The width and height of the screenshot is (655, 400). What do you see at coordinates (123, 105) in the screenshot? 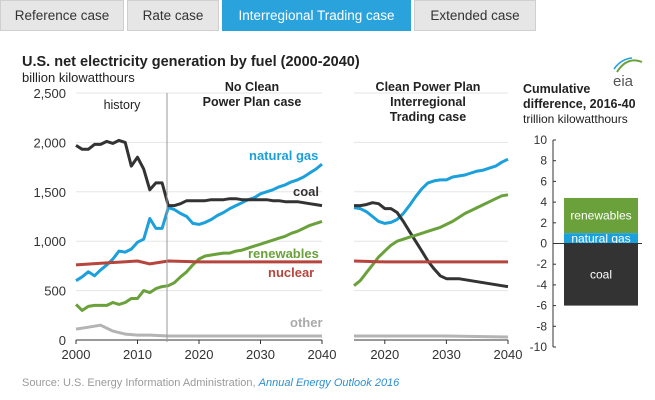
I see `history-label: history` at bounding box center [123, 105].